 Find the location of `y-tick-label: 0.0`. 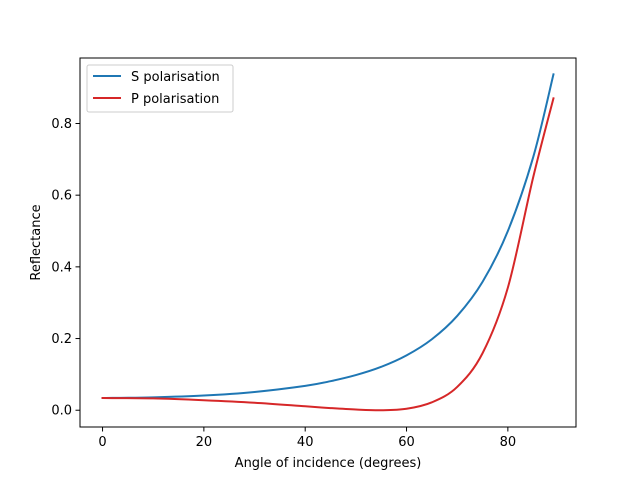

y-tick-label: 0.0 is located at coordinates (61, 411).